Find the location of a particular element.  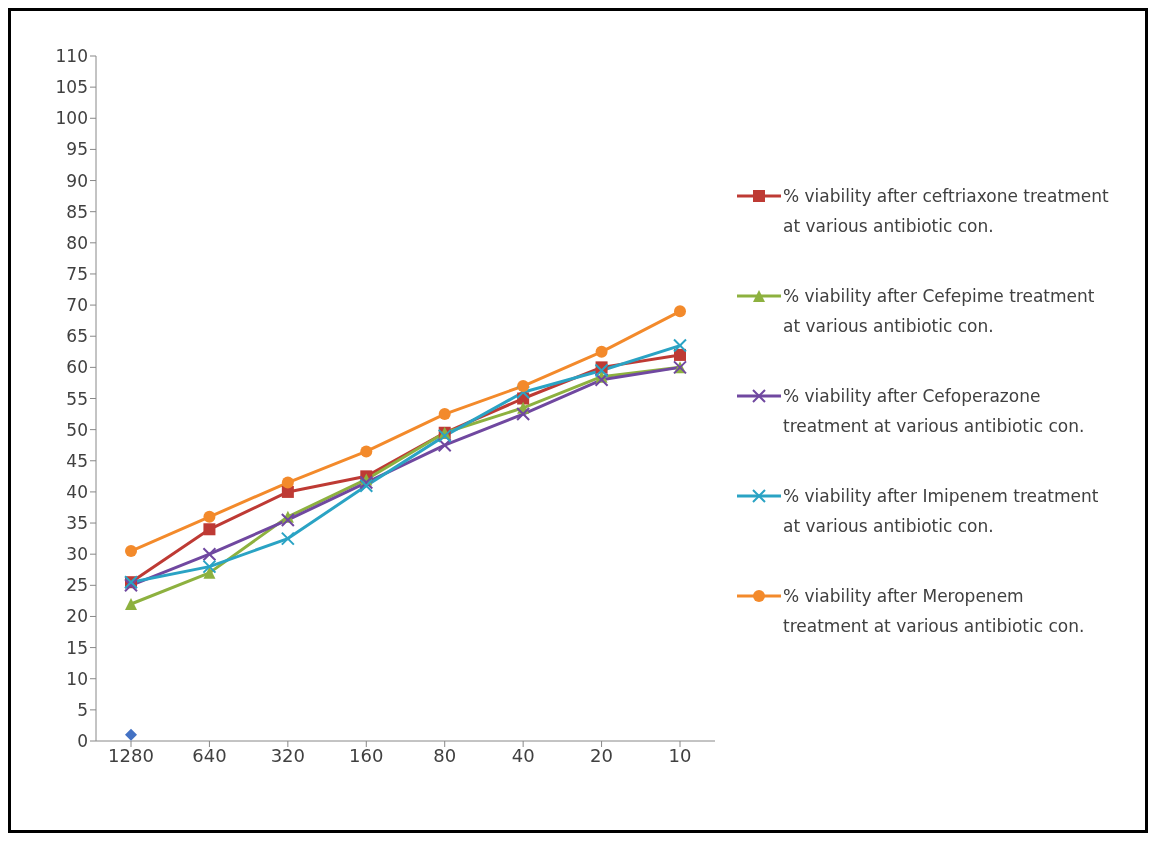

y-tick-label: 75 is located at coordinates (77, 273).